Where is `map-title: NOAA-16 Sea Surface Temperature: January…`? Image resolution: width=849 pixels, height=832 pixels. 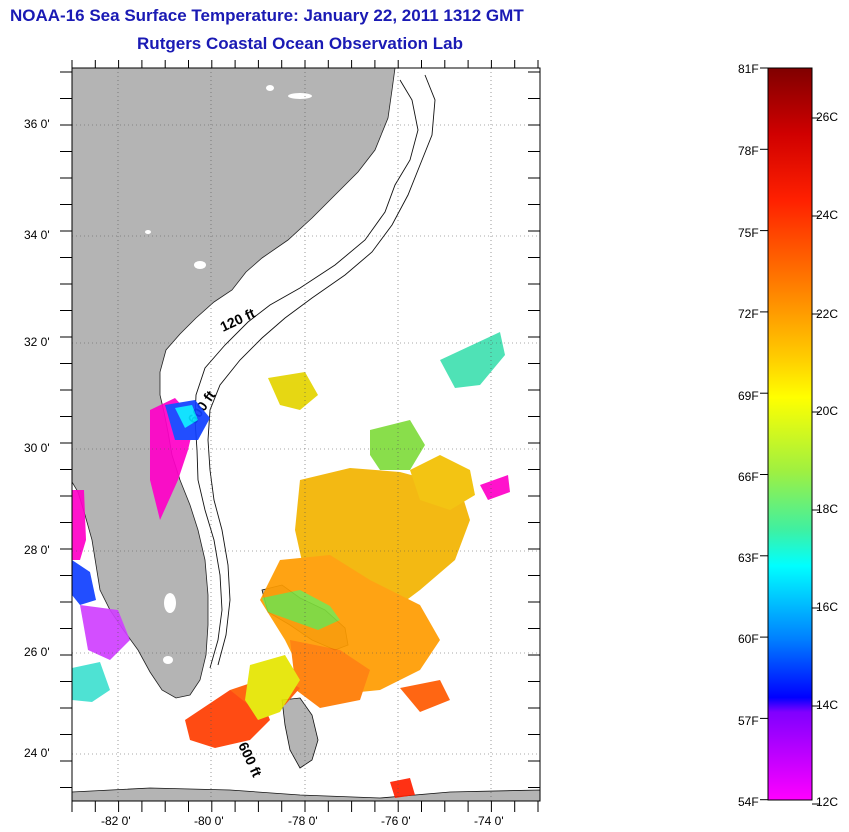 map-title: NOAA-16 Sea Surface Temperature: January… is located at coordinates (267, 15).